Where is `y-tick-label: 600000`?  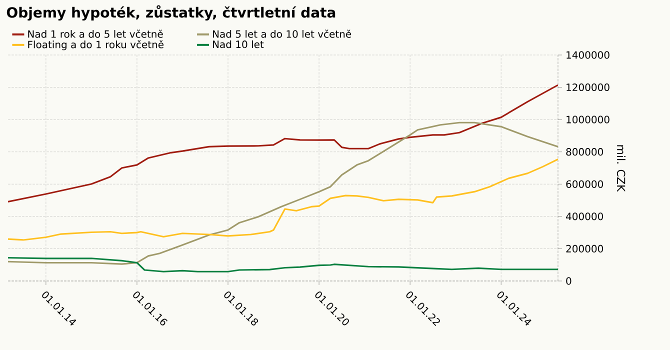
y-tick-label: 600000 is located at coordinates (585, 184).